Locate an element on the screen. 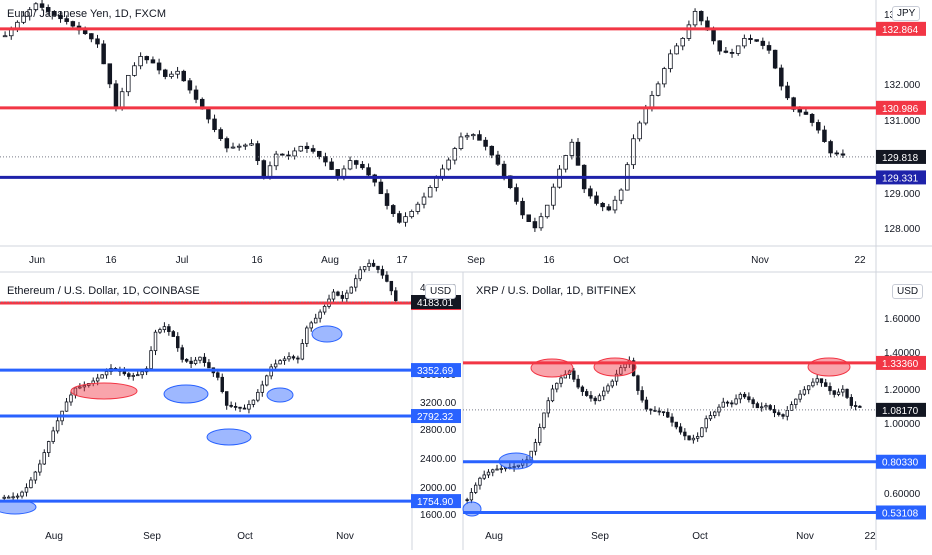 The image size is (932, 555). eth-currency-button: USD is located at coordinates (441, 291).